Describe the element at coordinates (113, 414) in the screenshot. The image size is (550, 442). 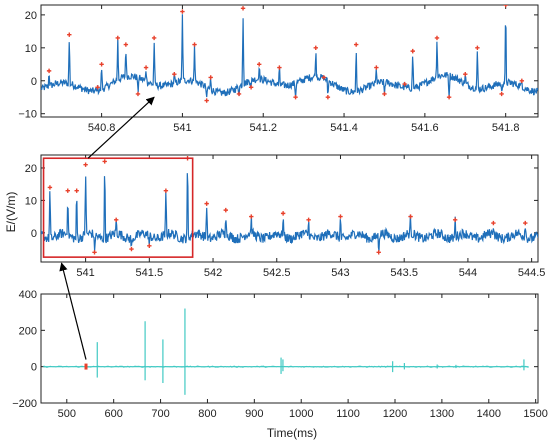
I see `x-tick-label: 600` at that location.